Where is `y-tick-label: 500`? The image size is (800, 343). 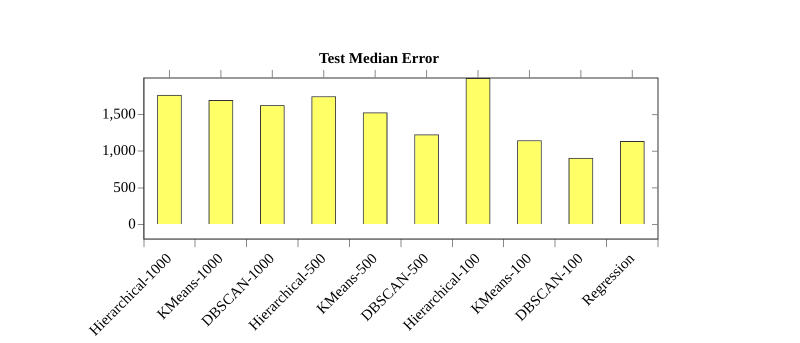
y-tick-label: 500 is located at coordinates (124, 188).